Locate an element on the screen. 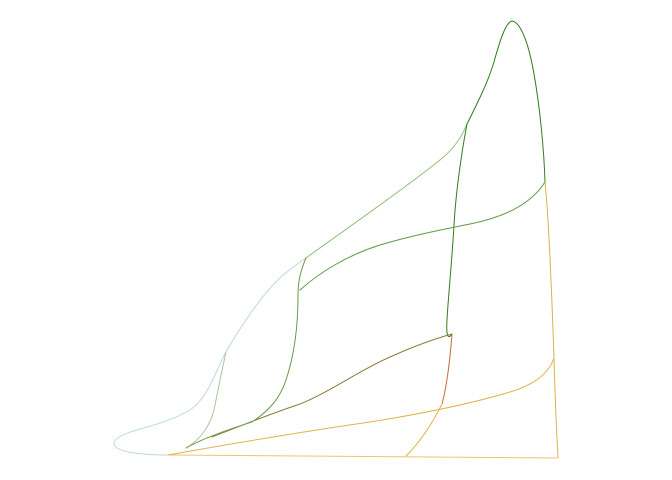 The width and height of the screenshot is (672, 480). inner-left-meridian-curve is located at coordinates (206, 400).